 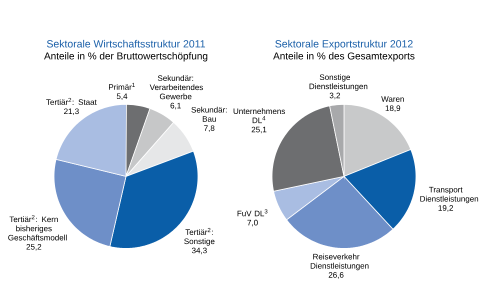 I want to click on chart-subtitle: Anteile in % der Bruttowertschöpfung, so click(x=126, y=57).